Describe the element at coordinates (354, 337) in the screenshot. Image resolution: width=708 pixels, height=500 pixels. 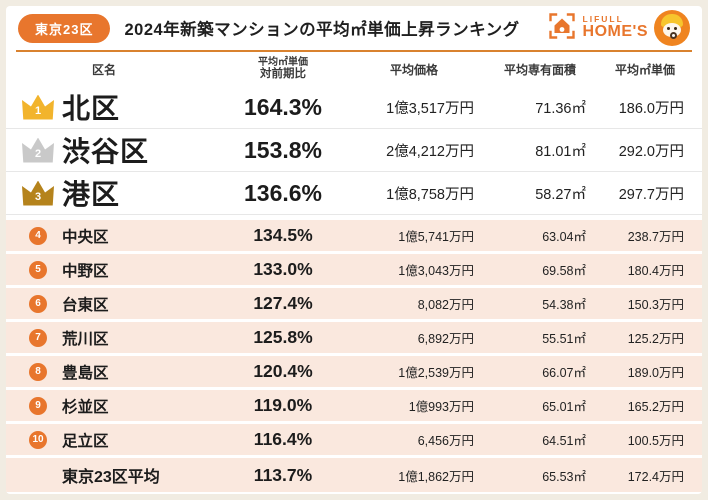
I see `table-row: 7 荒川区 125.8% 6,892万円 55.51㎡ 125.2万円` at that location.